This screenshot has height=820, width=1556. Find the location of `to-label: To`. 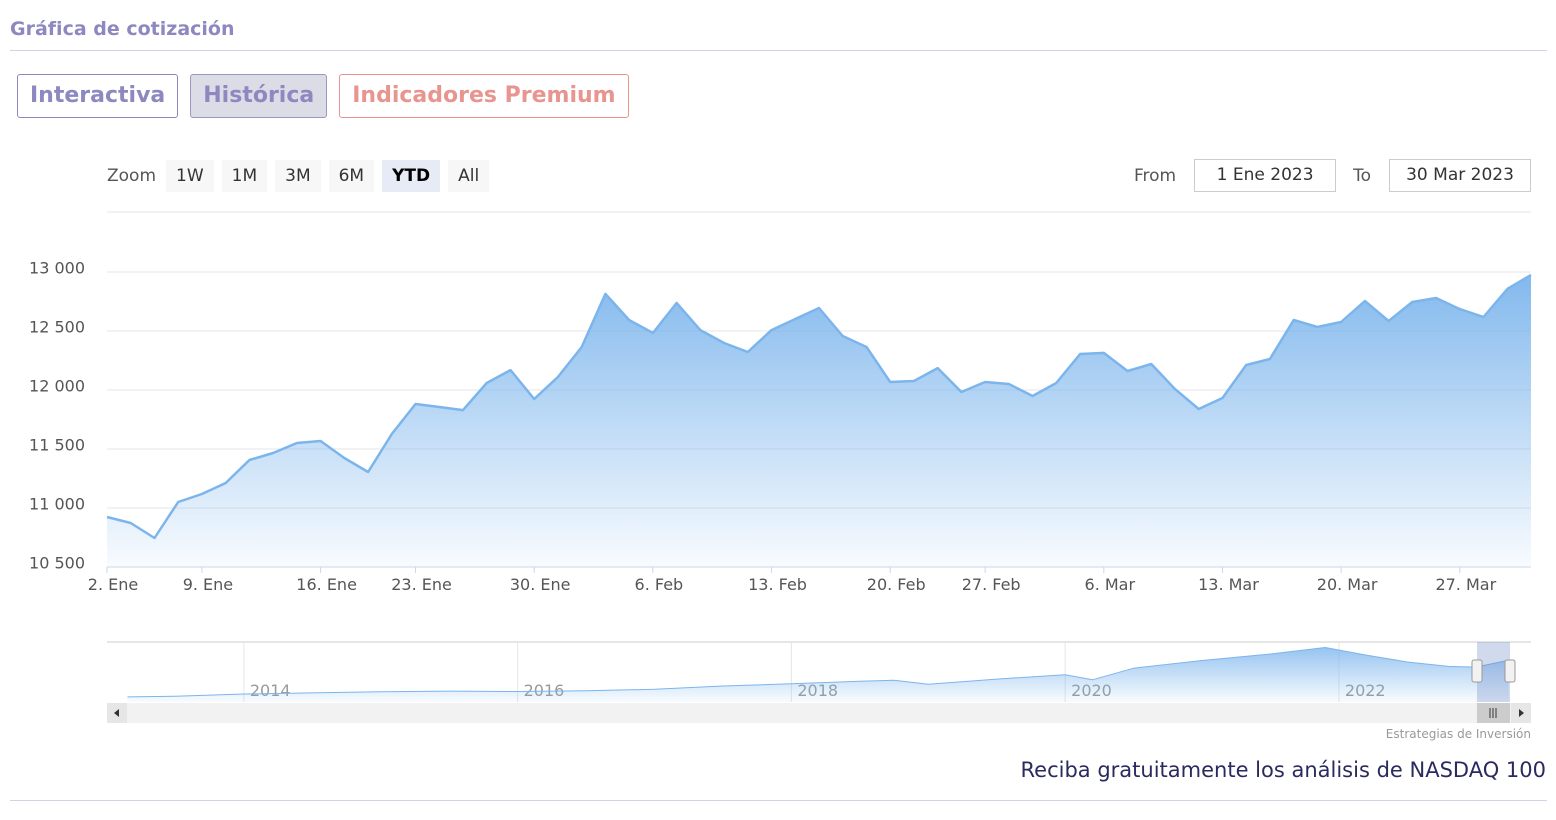

to-label: To is located at coordinates (1362, 175).